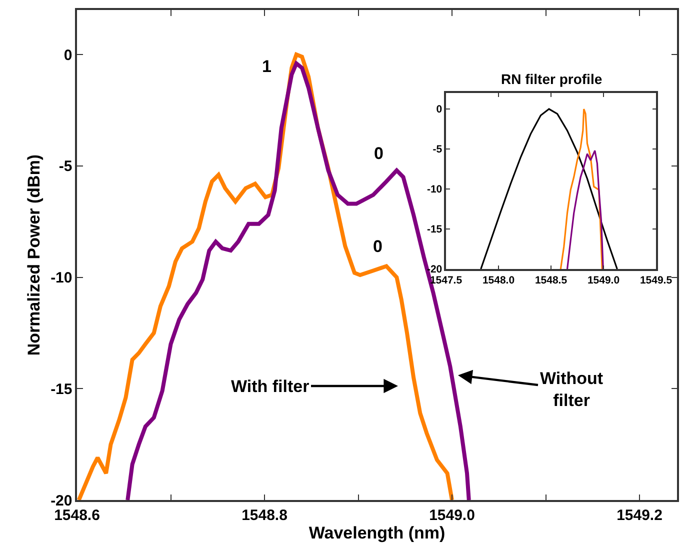 Image resolution: width=681 pixels, height=560 pixels. I want to click on x-tick-label: 1548.5, so click(551, 280).